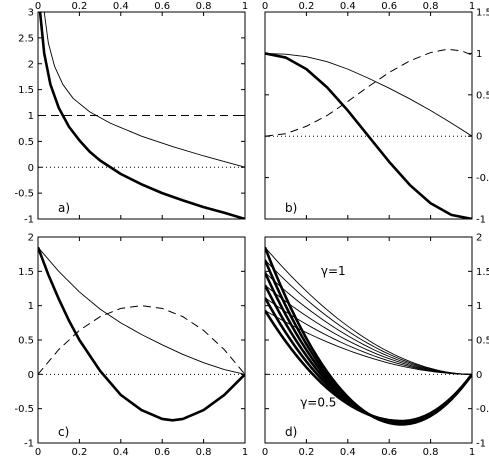  I want to click on panel-label: b), so click(291, 208).